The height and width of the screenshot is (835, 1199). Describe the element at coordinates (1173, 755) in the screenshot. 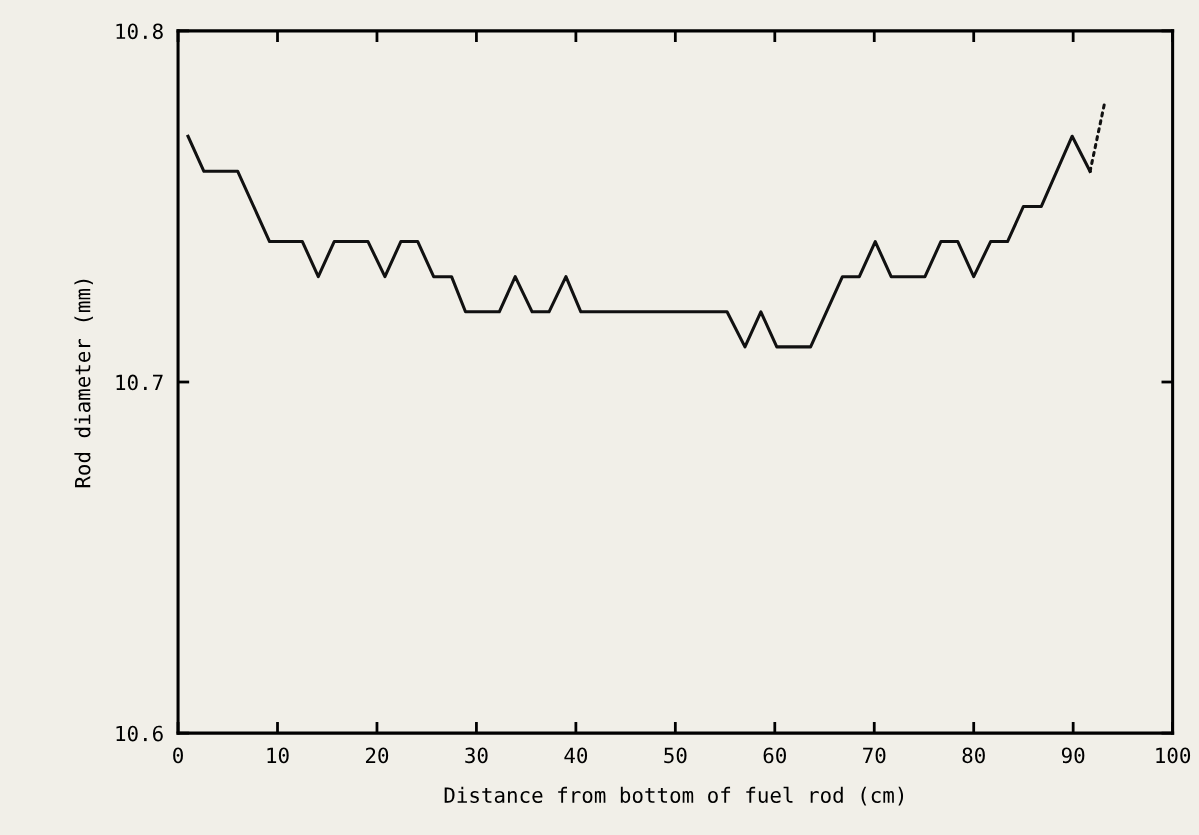

I see `x-tick-label: 100` at that location.